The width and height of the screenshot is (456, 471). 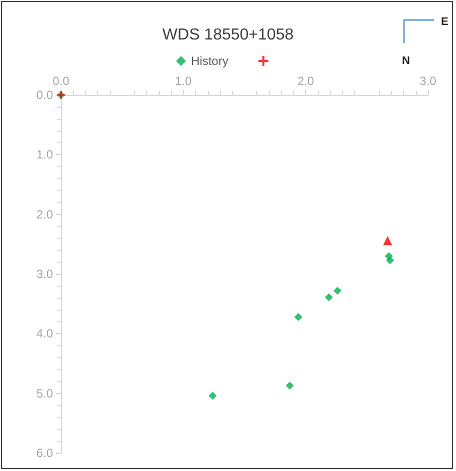 What do you see at coordinates (45, 274) in the screenshot?
I see `y-tick-label: 3.0` at bounding box center [45, 274].